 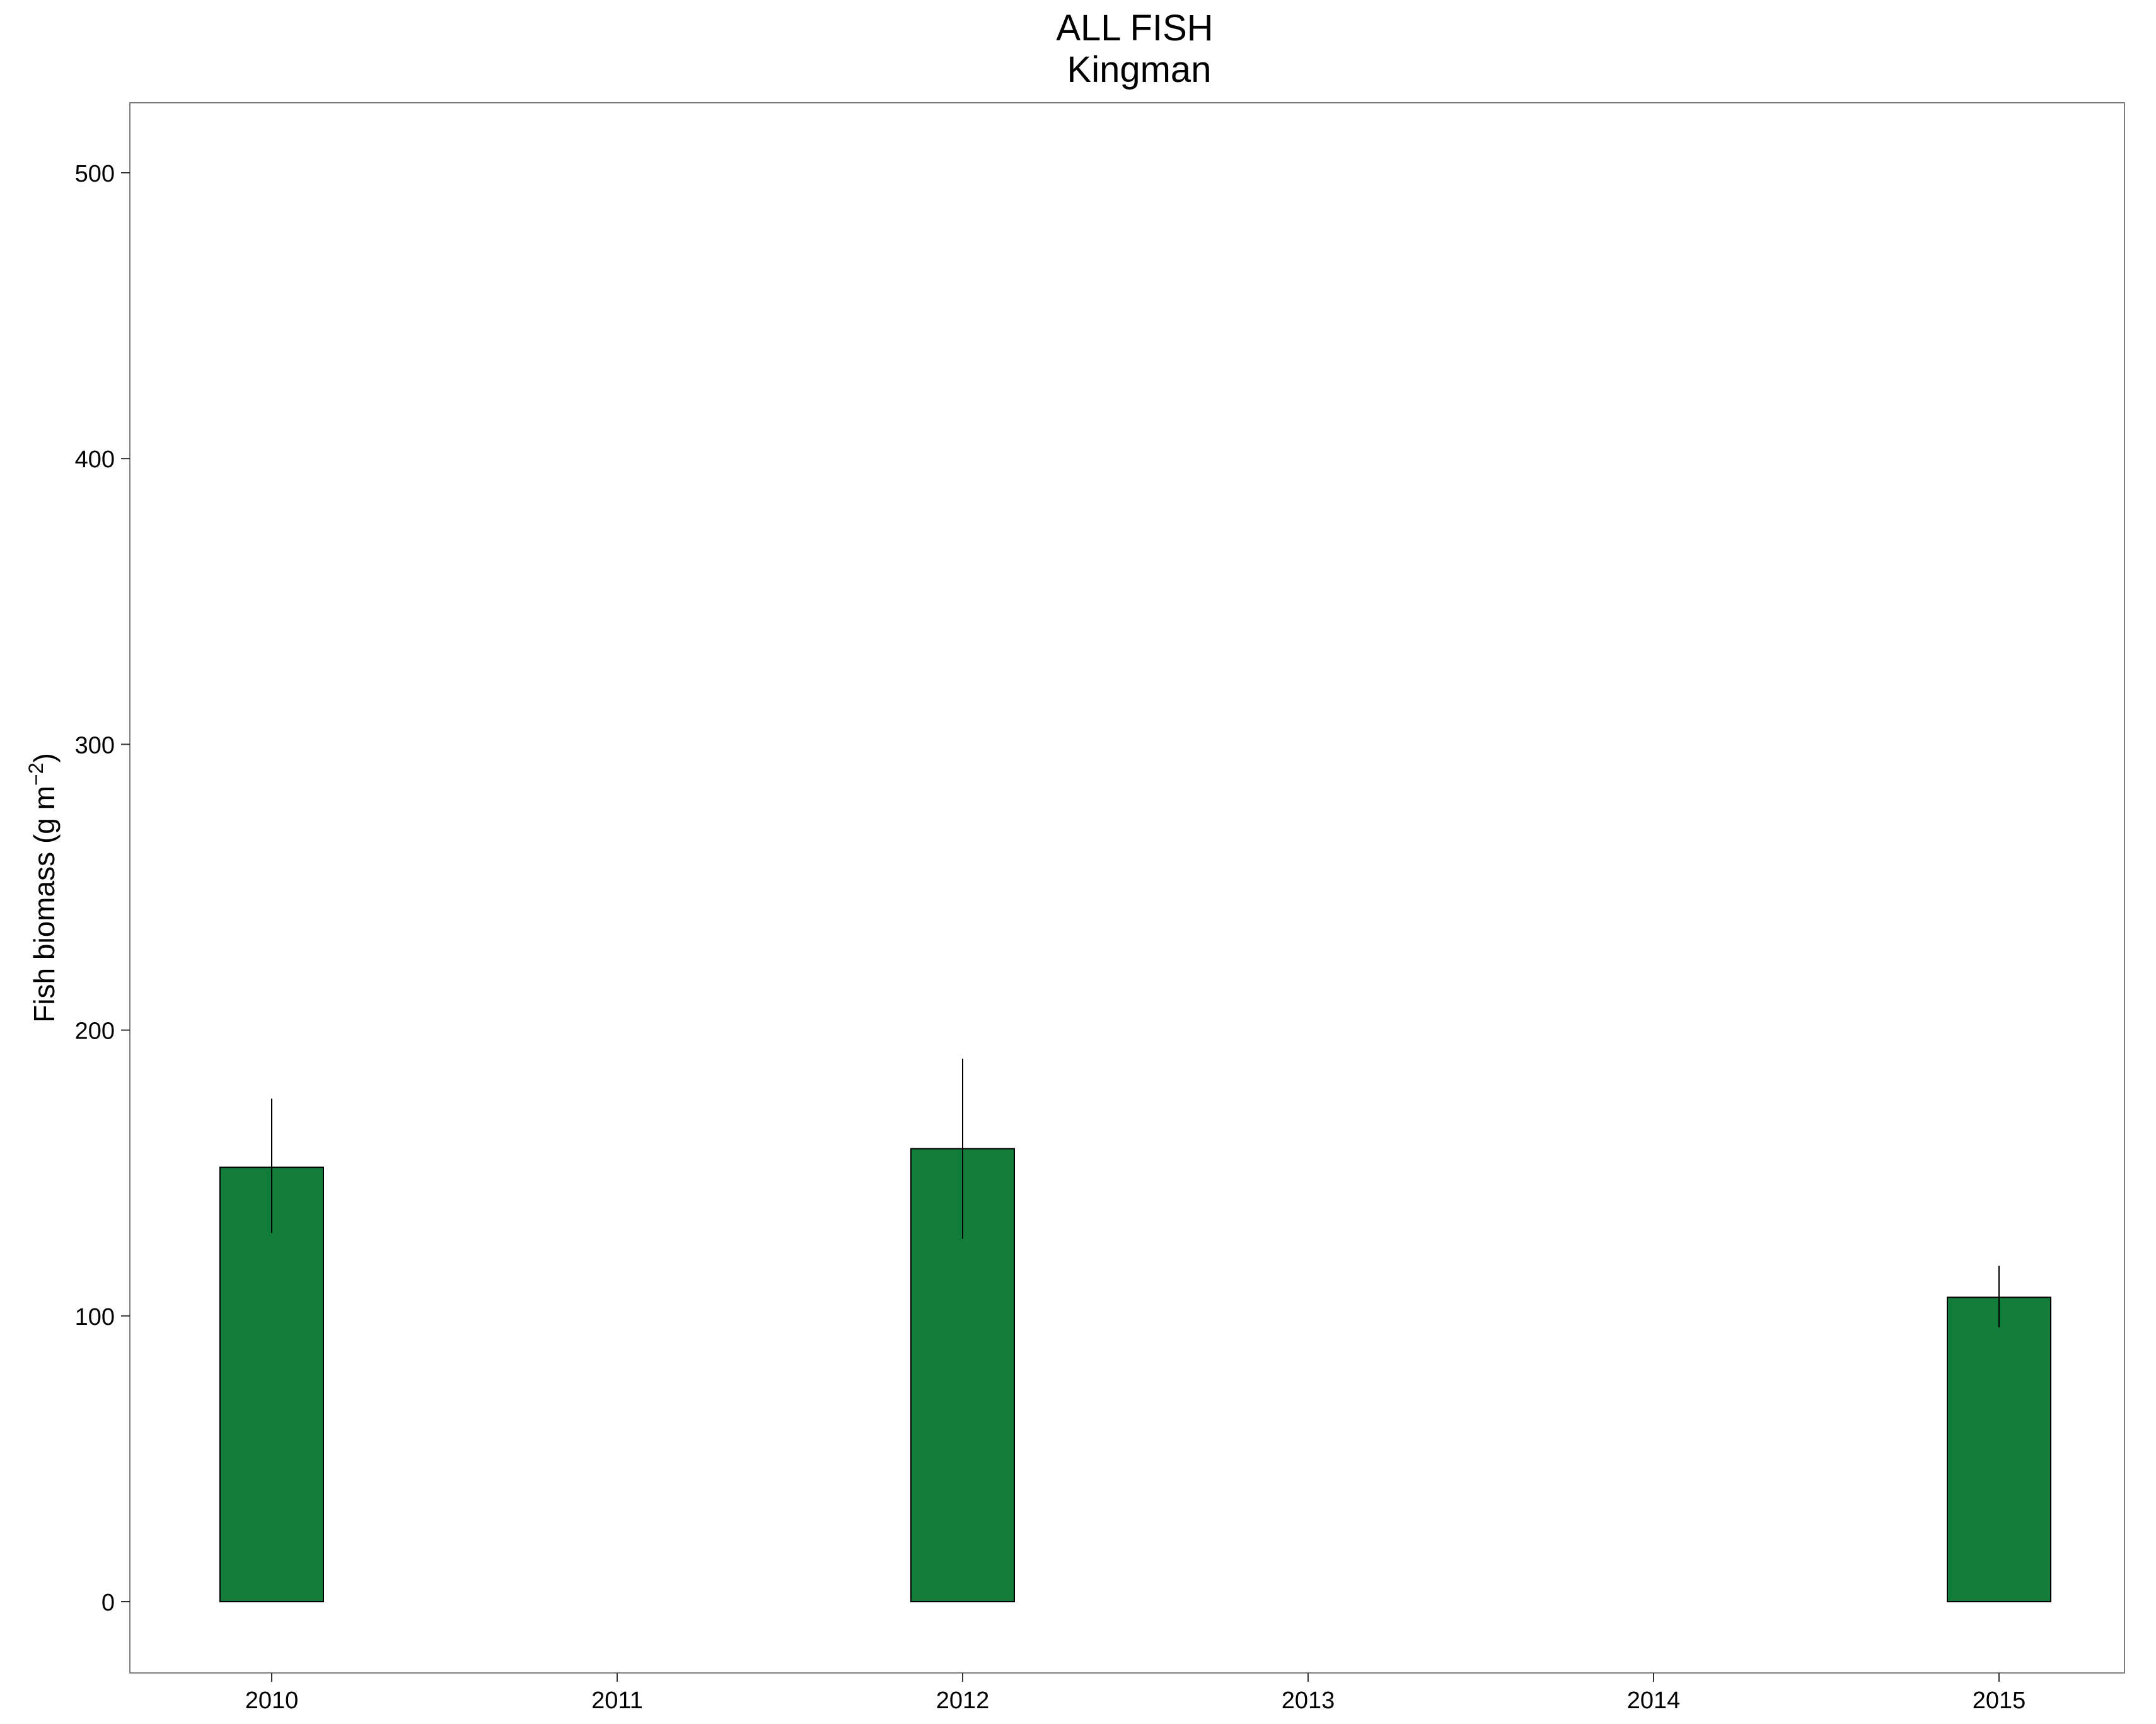 I want to click on y-axis-label-suffix: ), so click(x=45, y=757).